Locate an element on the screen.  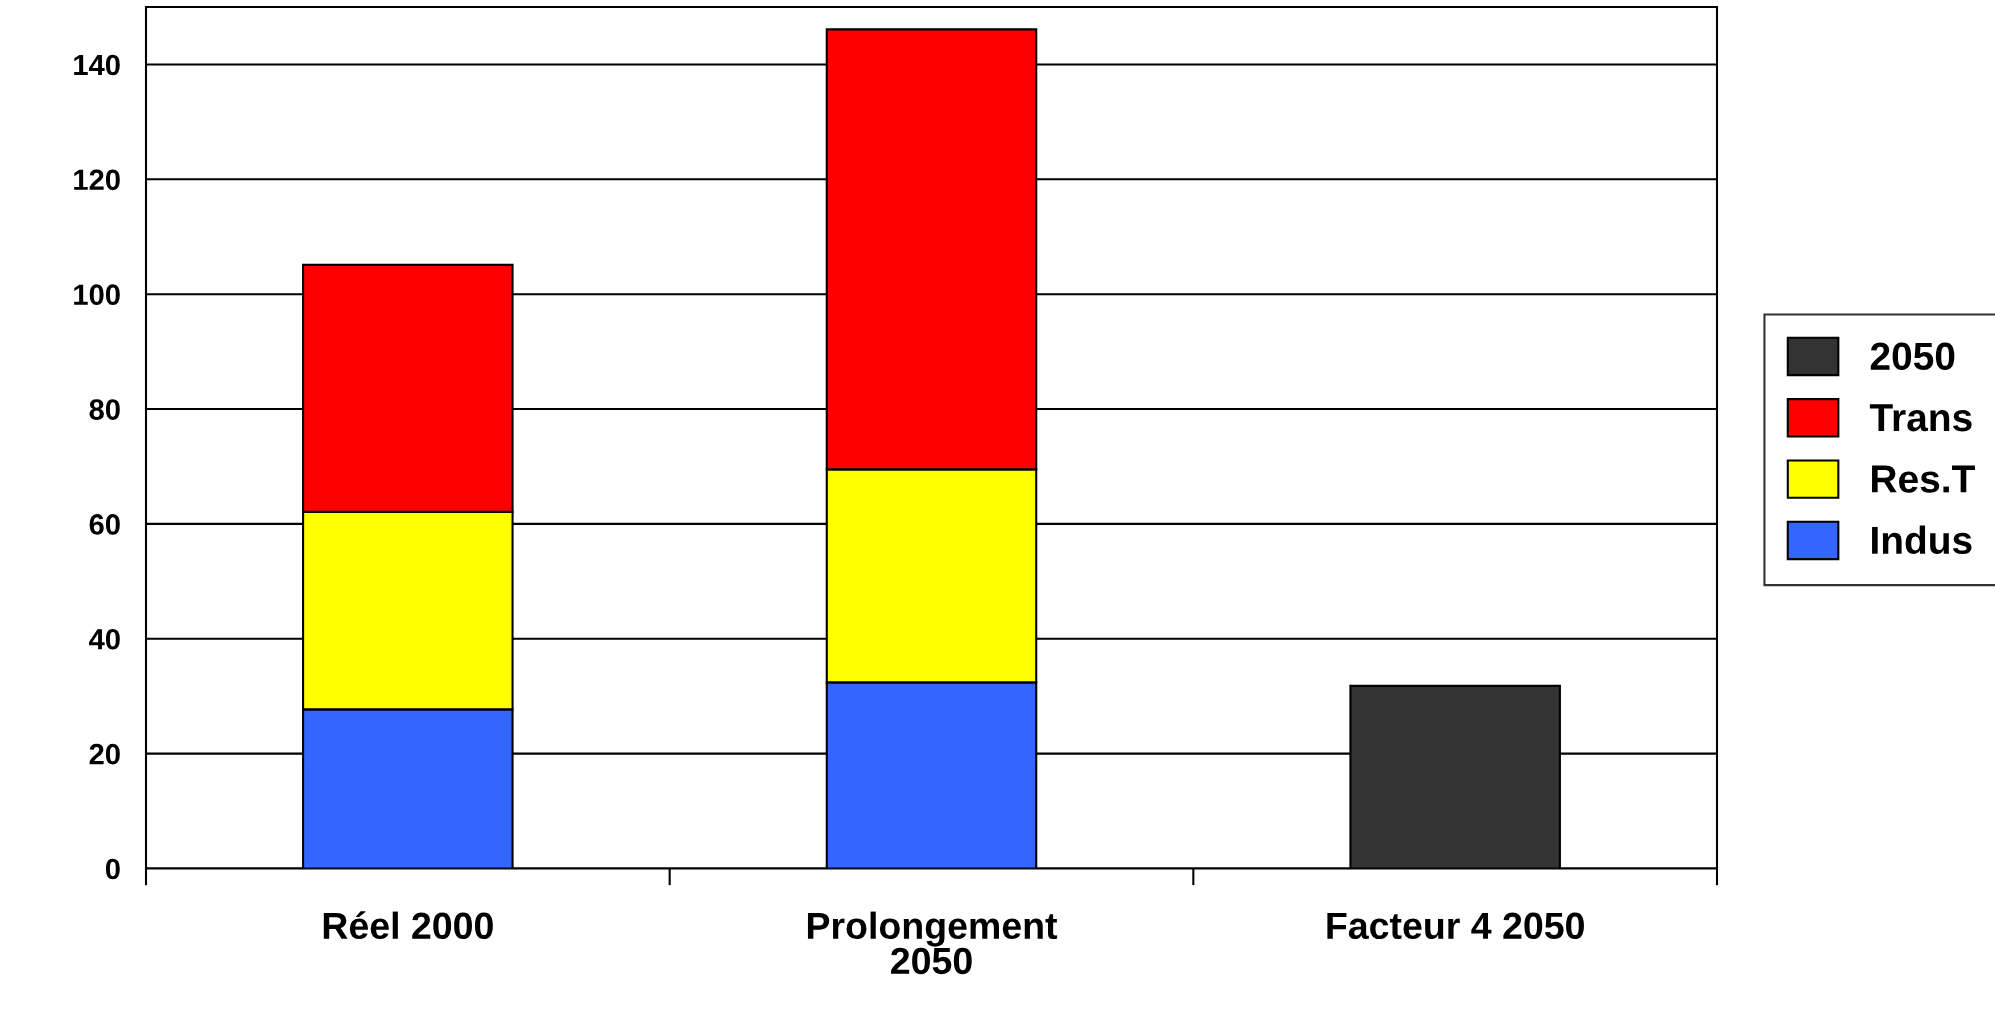
x-tick-label: Prolongement 2050 is located at coordinates (932, 943).